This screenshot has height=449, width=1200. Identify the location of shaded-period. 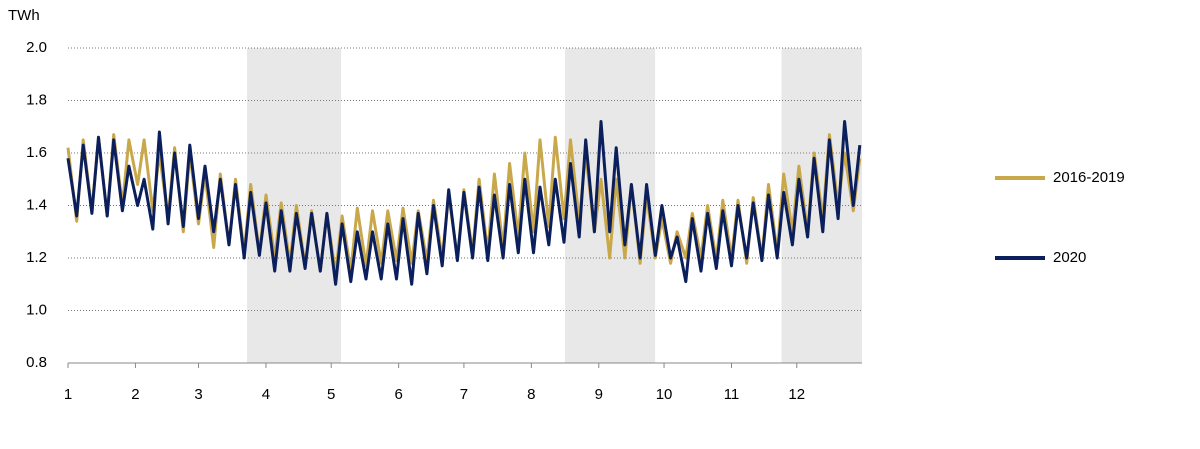
(294, 205).